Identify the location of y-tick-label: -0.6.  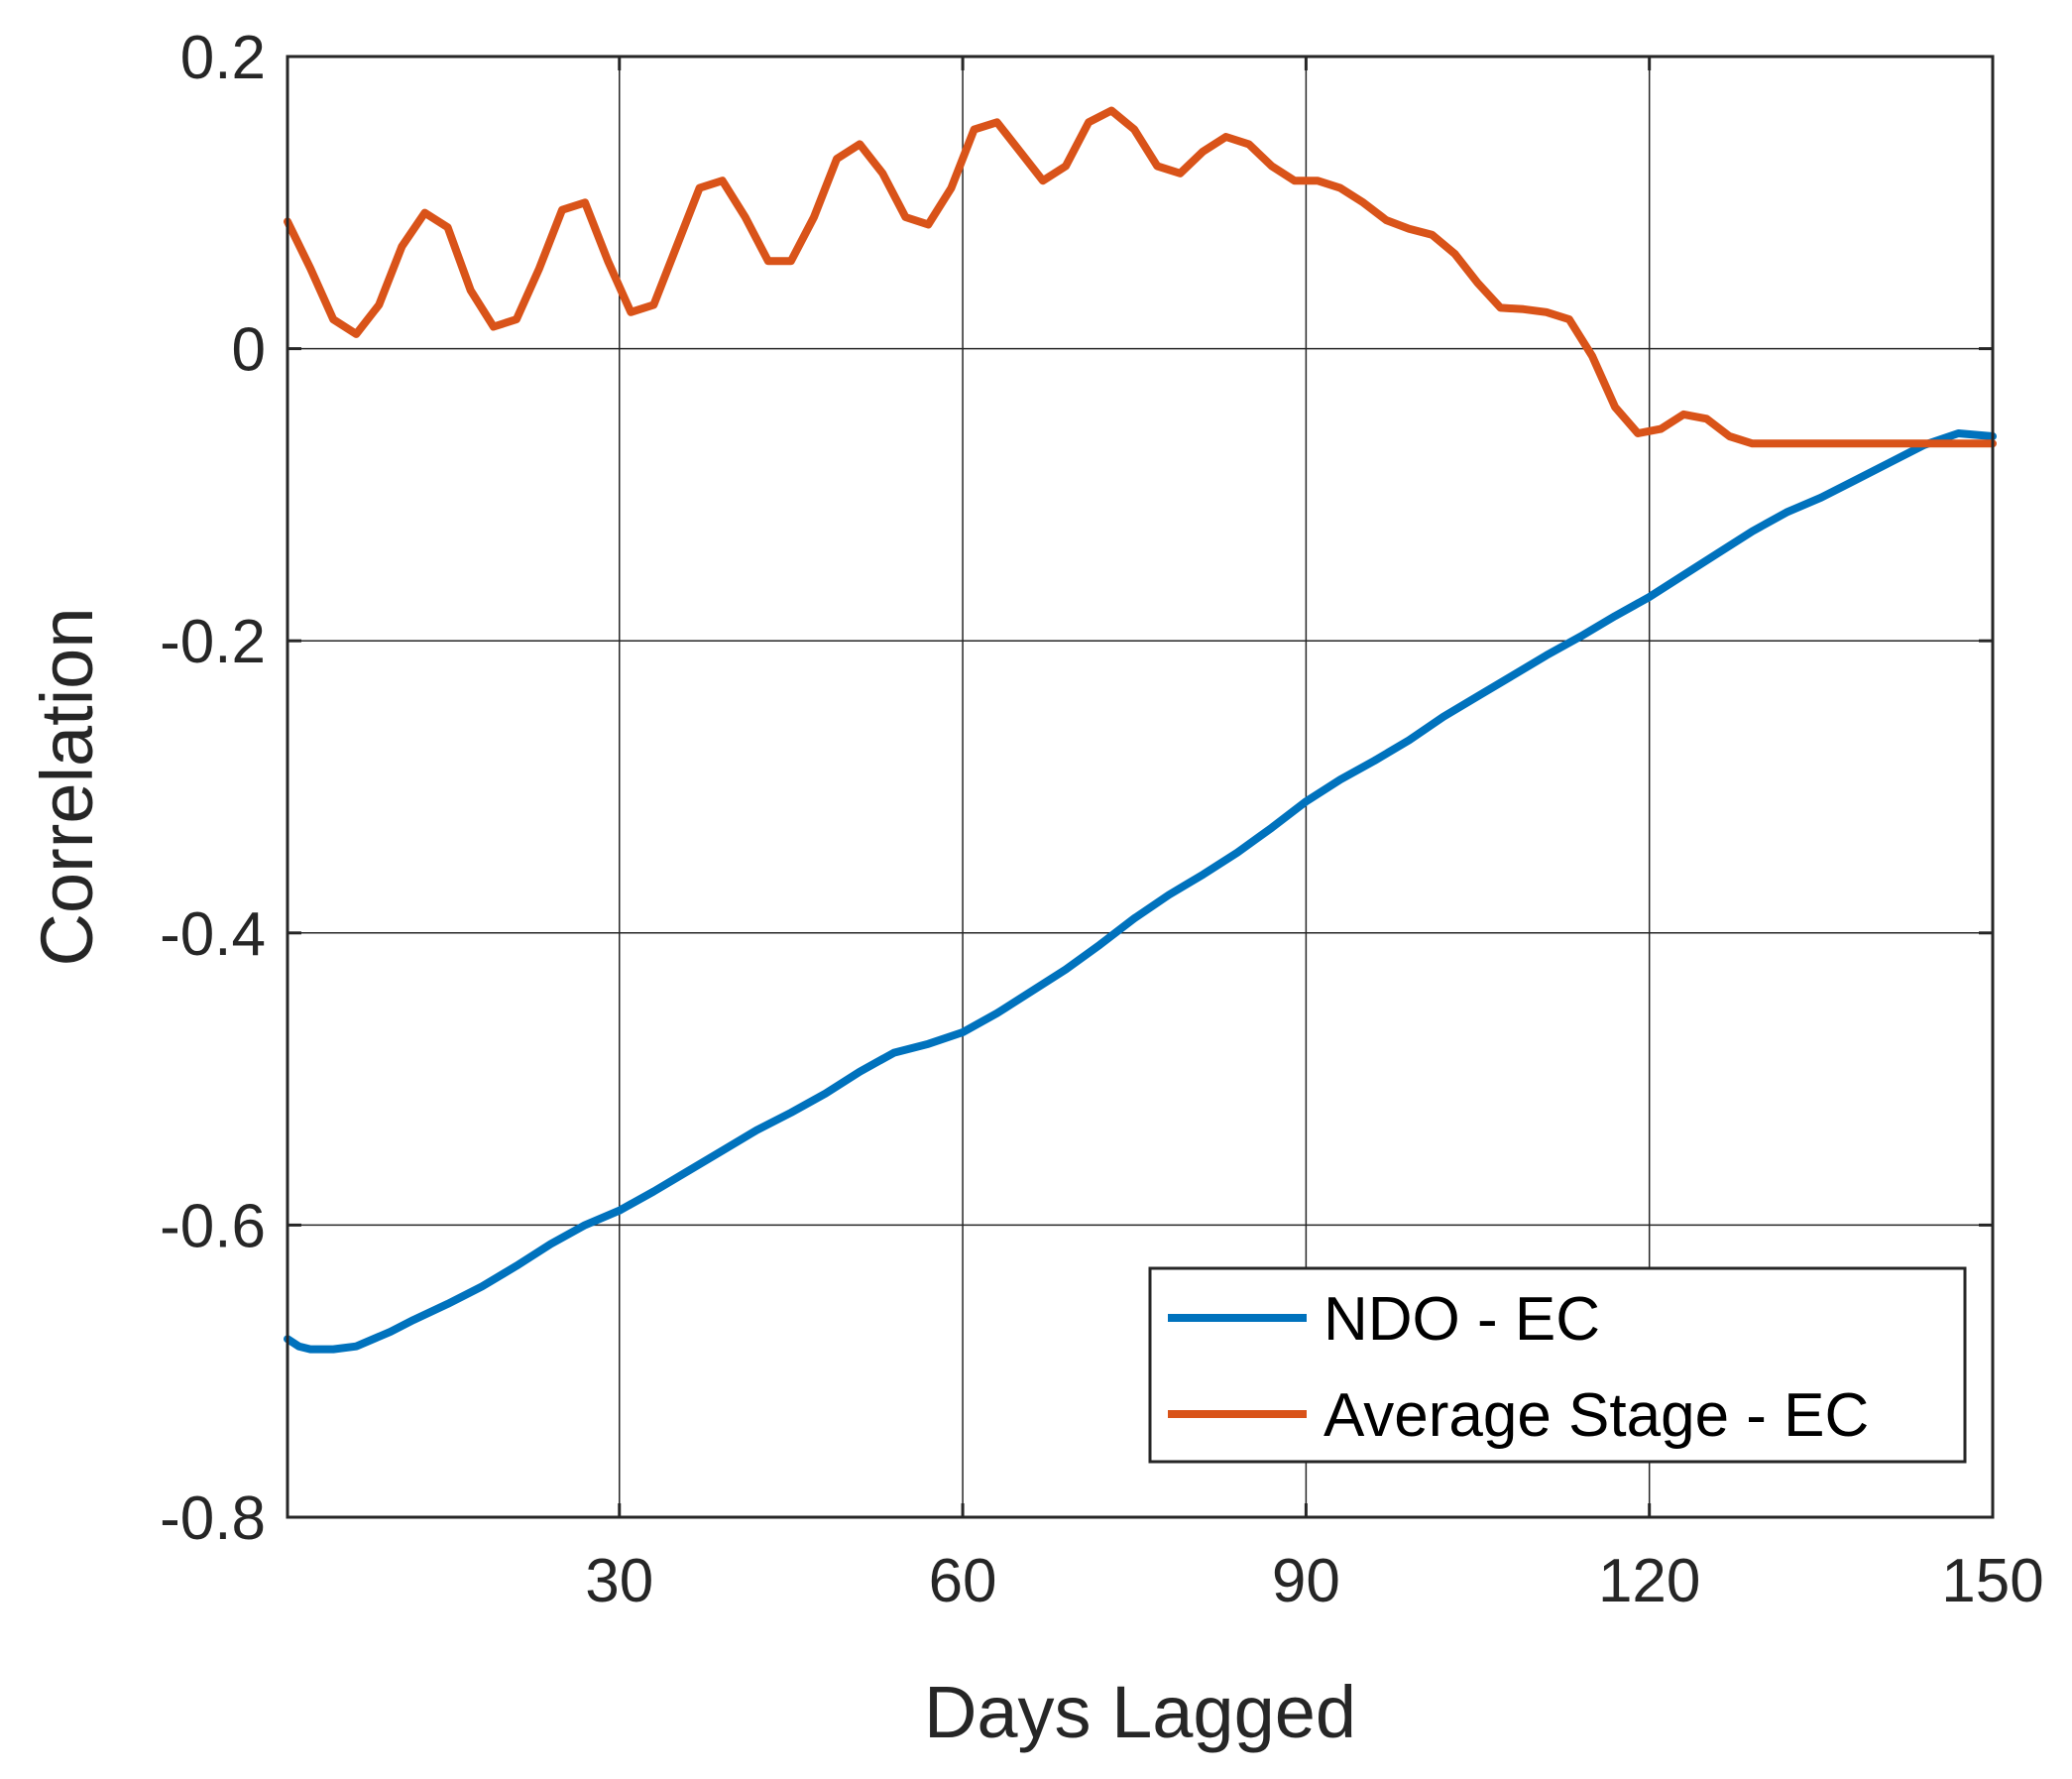
(213, 1226).